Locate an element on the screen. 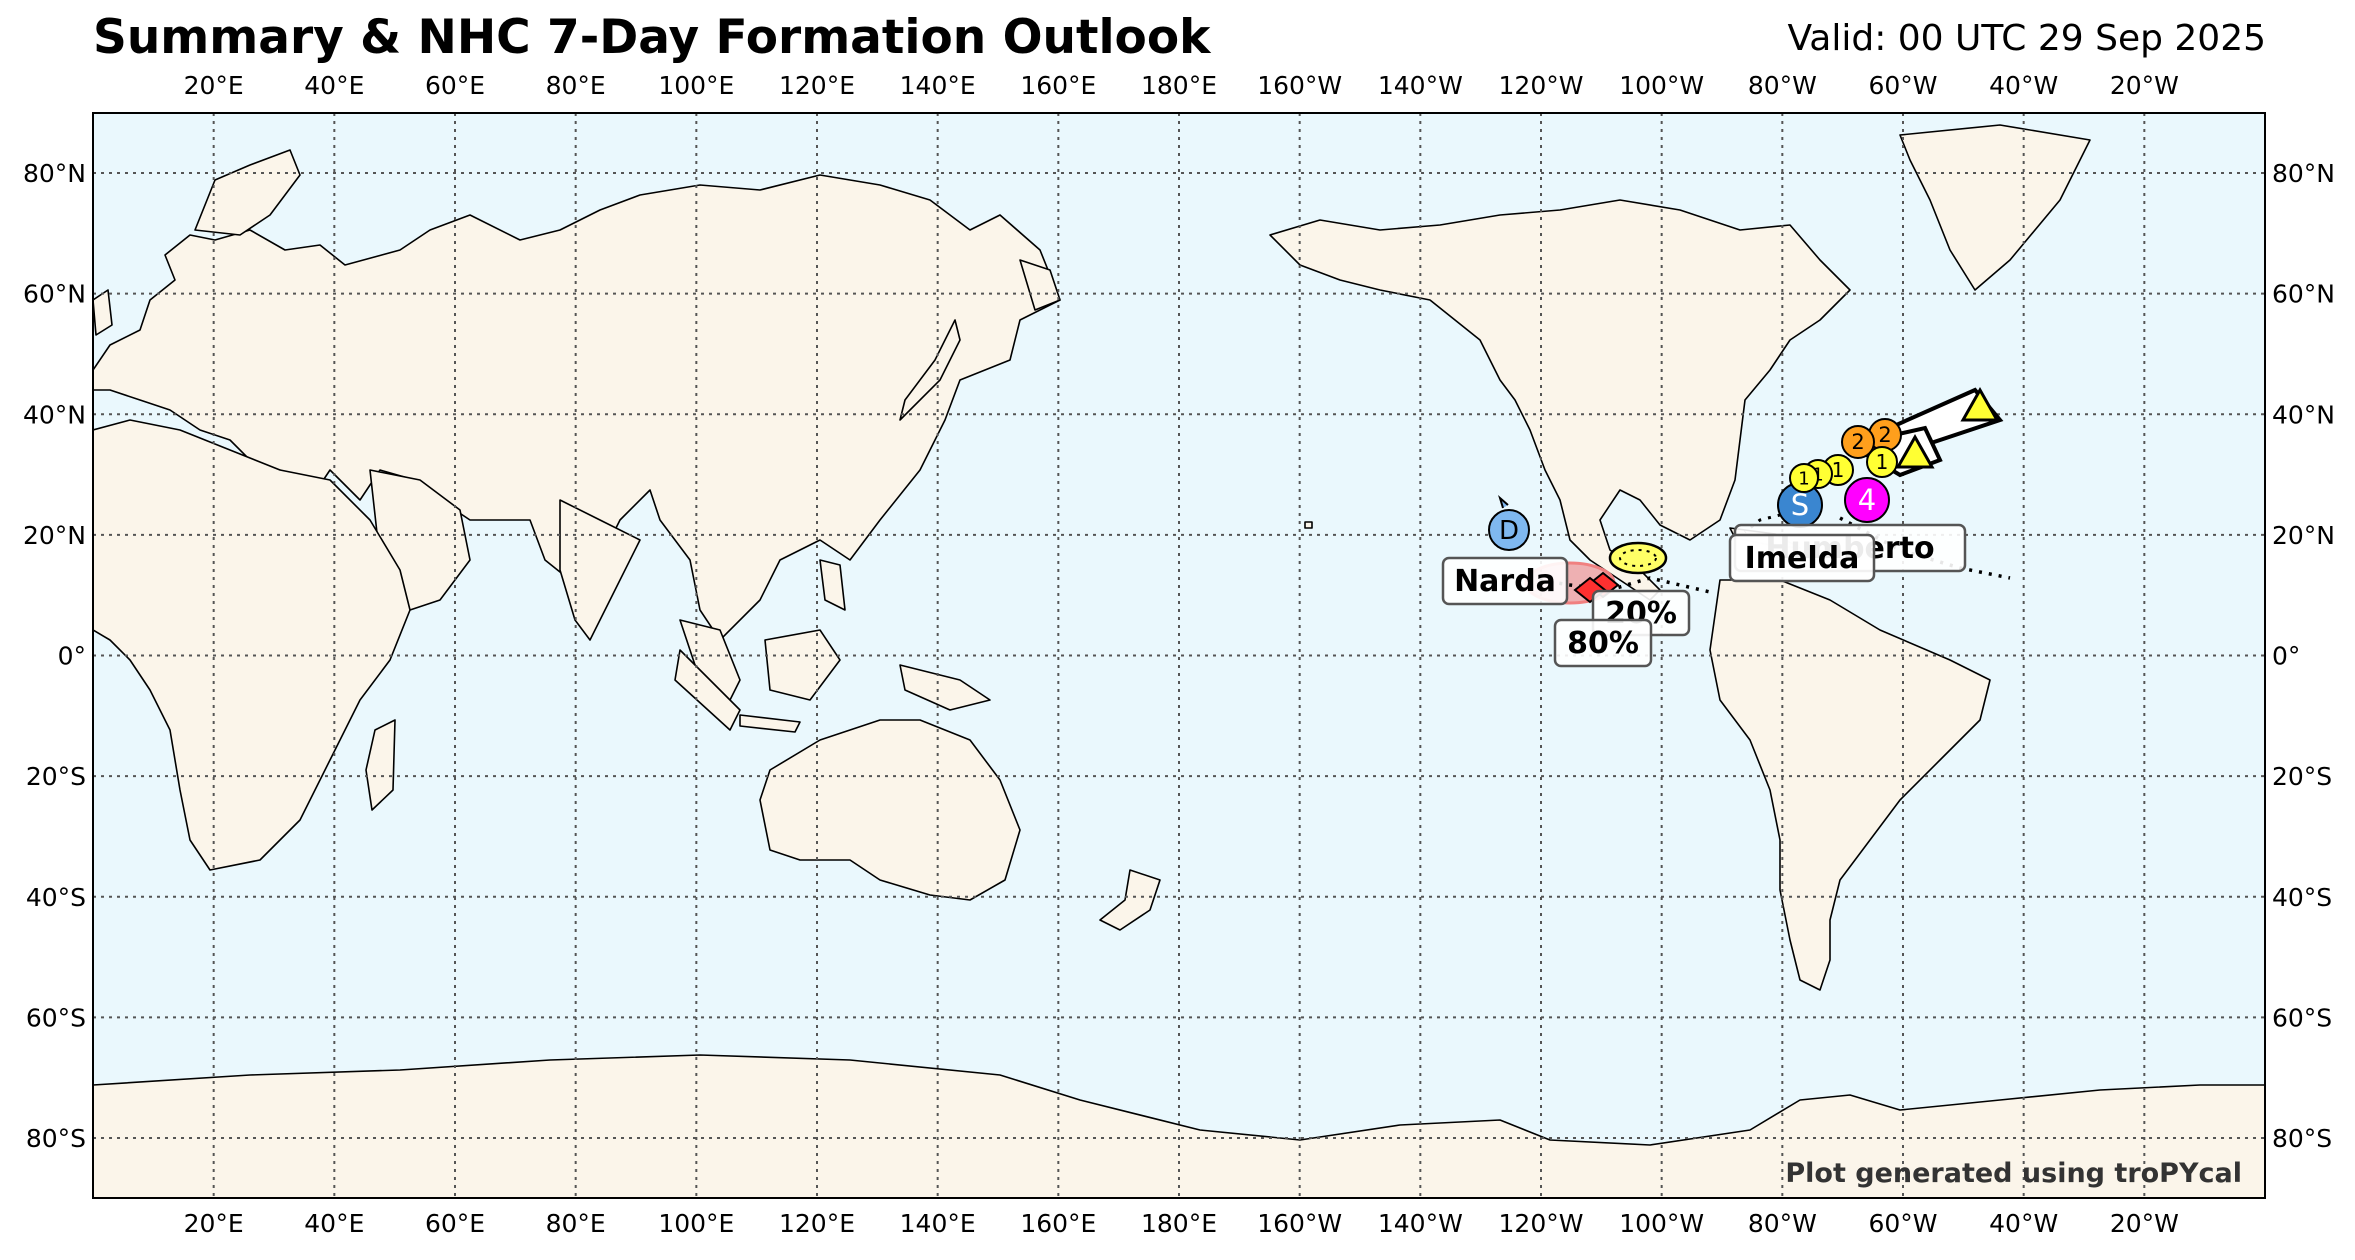 The height and width of the screenshot is (1260, 2355). storm-marker-symbol: 4 is located at coordinates (1867, 500).